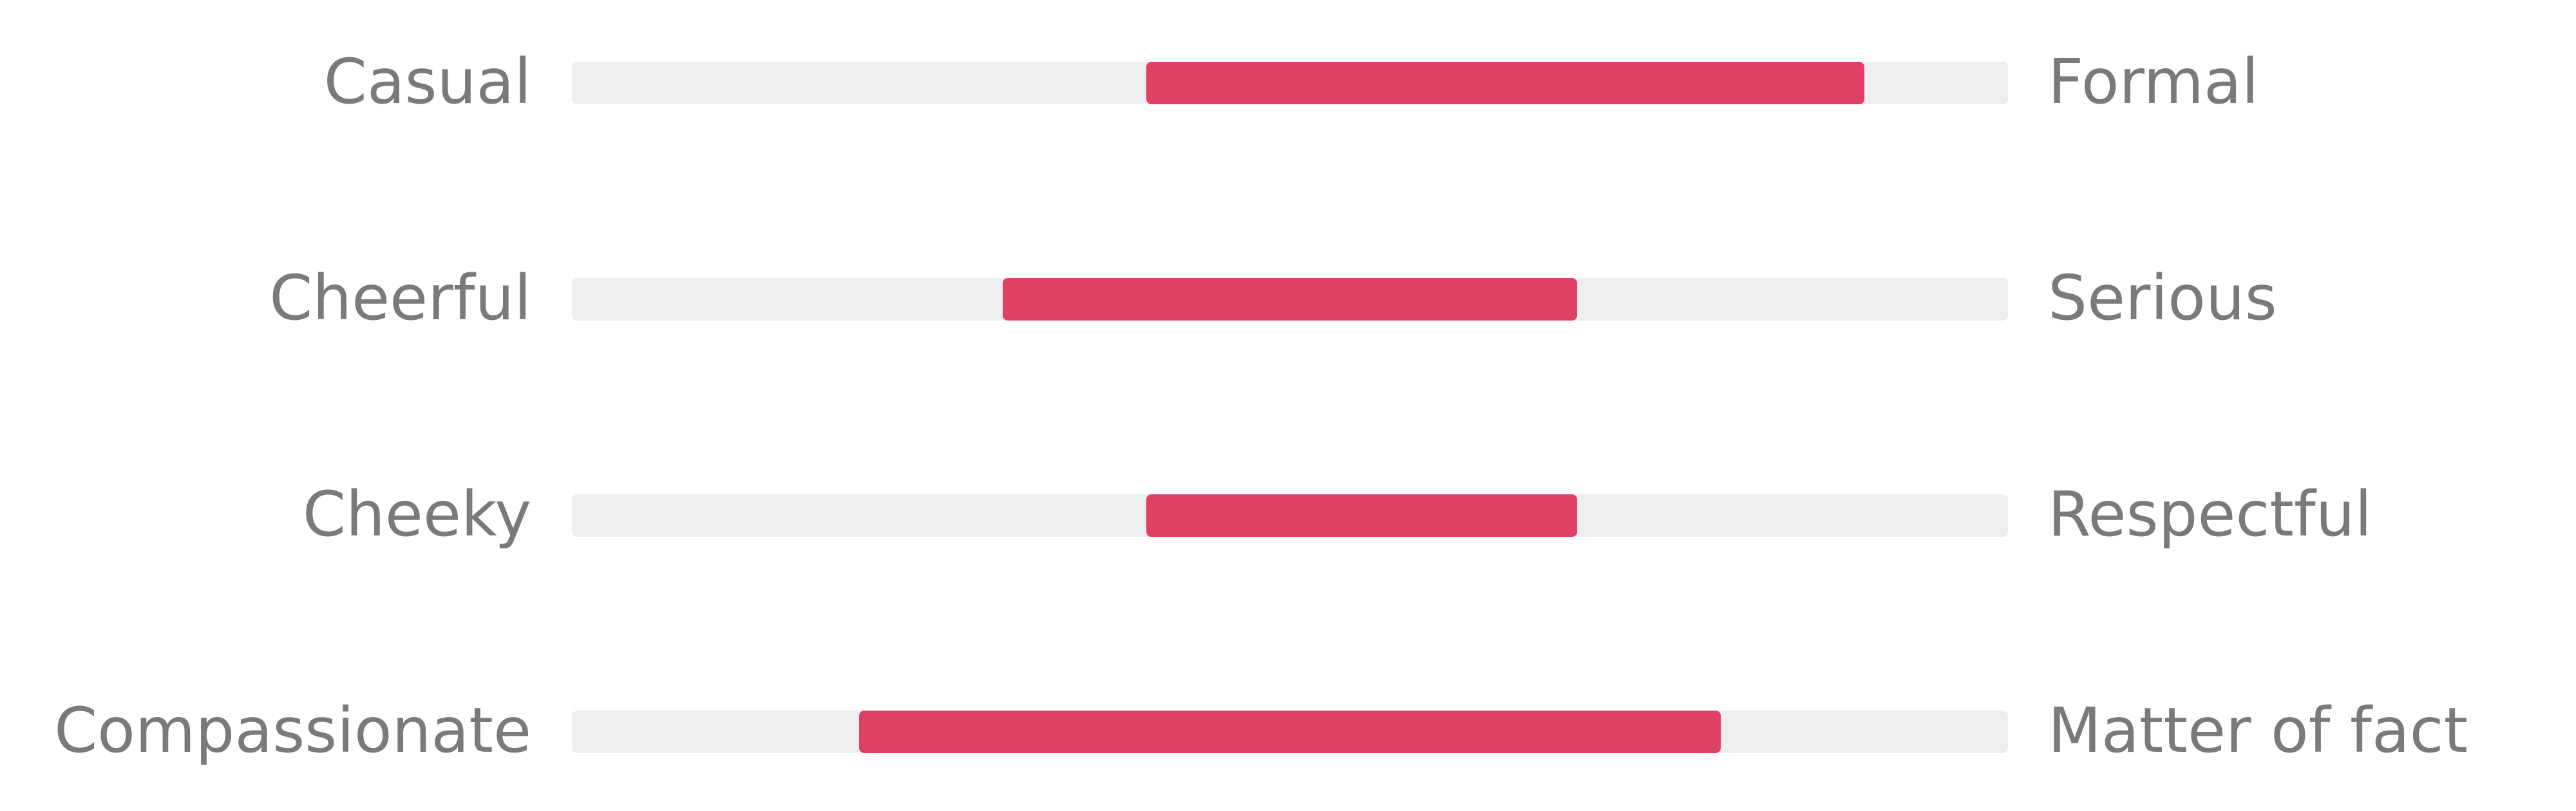 The image size is (2576, 811). I want to click on row-cheeky-respectful: Cheeky Respectful, so click(1288, 514).